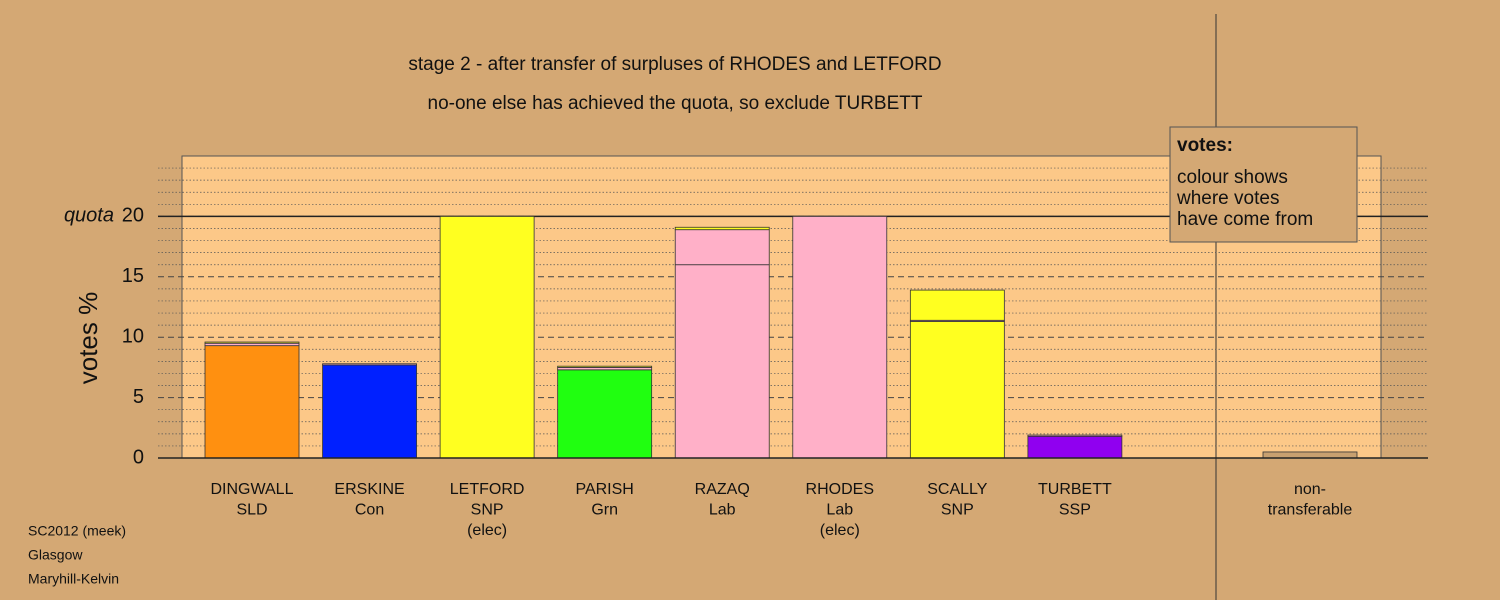 Image resolution: width=1500 pixels, height=600 pixels. Describe the element at coordinates (1310, 489) in the screenshot. I see `x-tick-label: non-` at that location.